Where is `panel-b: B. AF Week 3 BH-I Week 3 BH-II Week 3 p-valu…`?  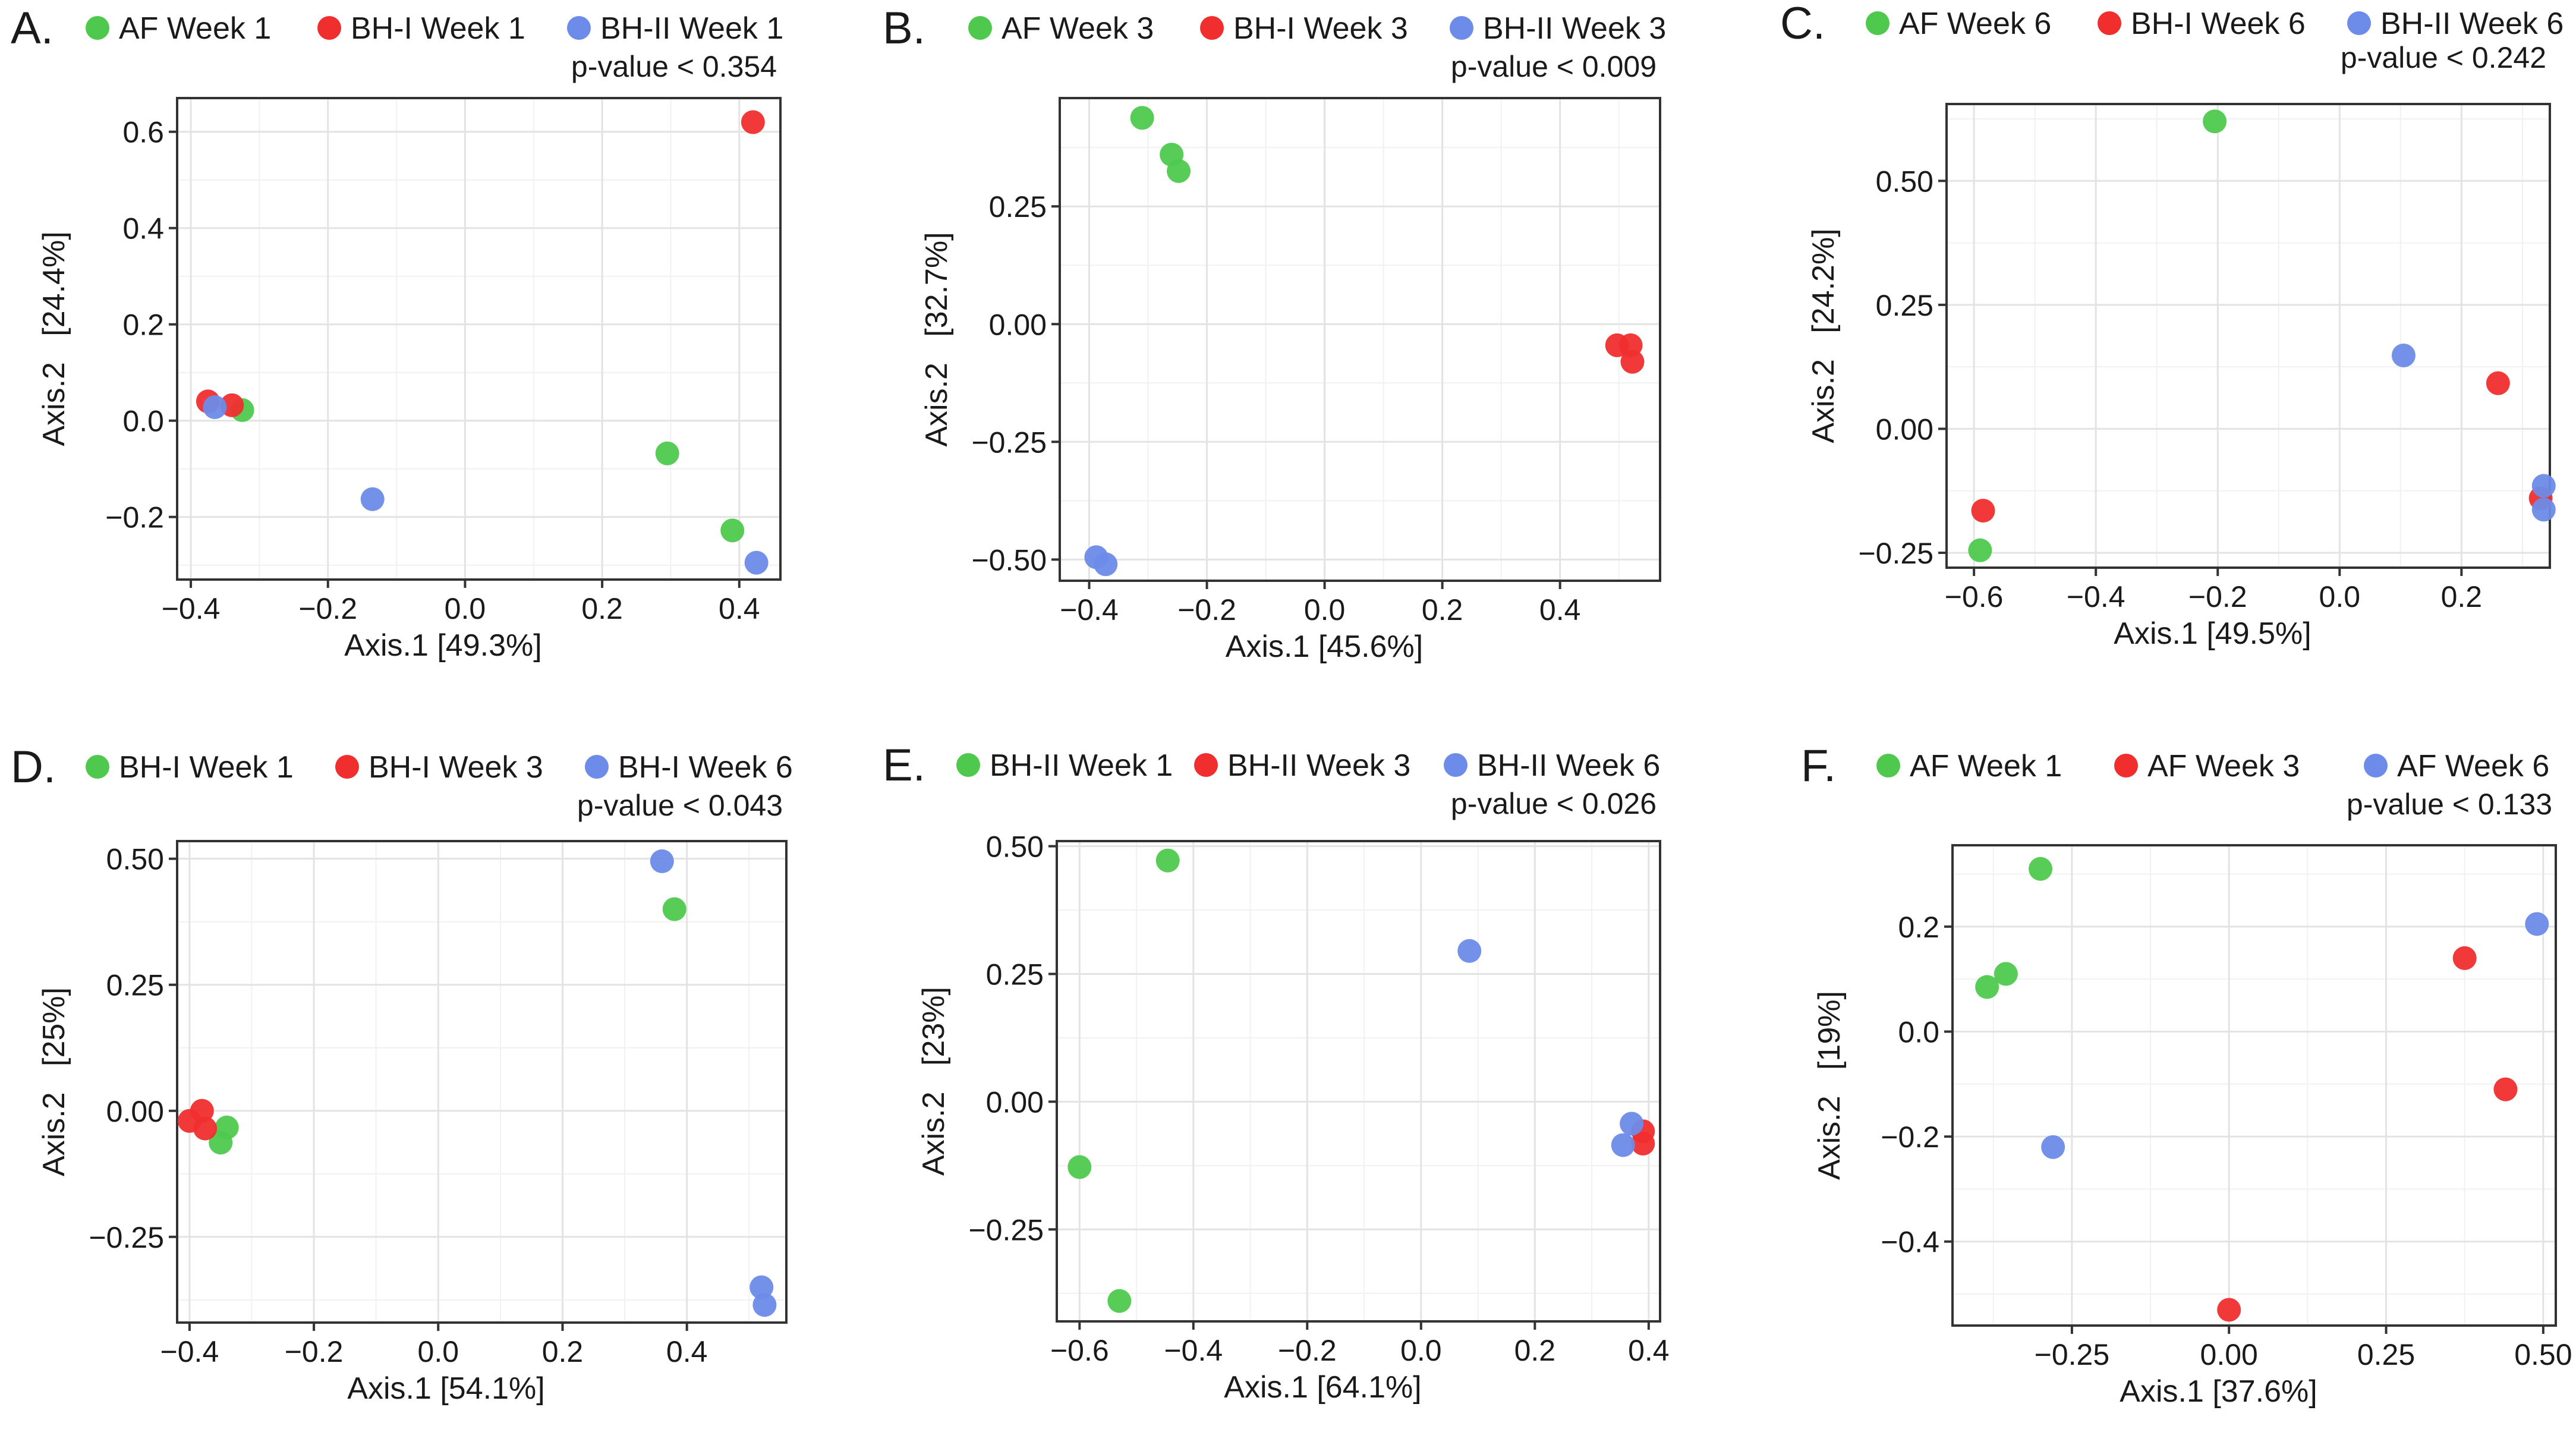 panel-b: B. AF Week 3 BH-I Week 3 BH-II Week 3 p-valu… is located at coordinates (1274, 334).